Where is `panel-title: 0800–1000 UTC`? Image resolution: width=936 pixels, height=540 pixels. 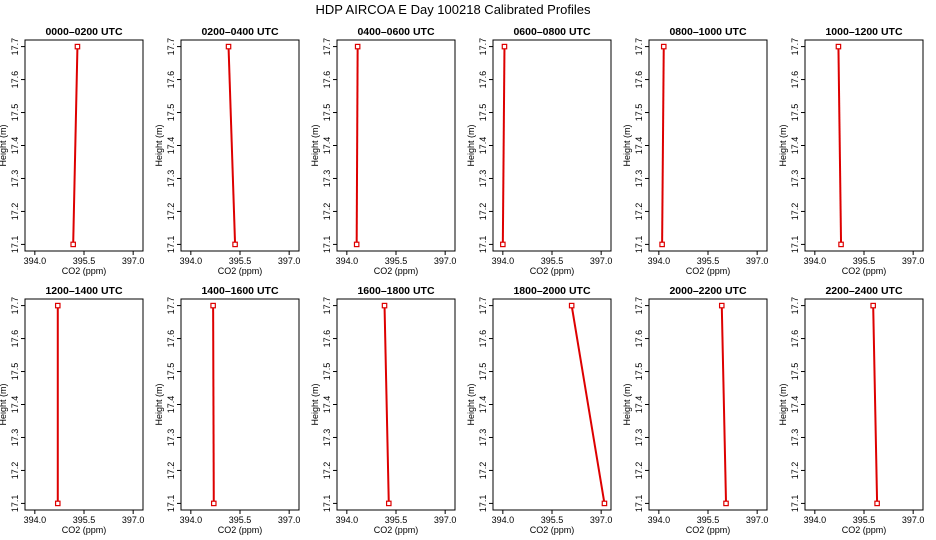
panel-title: 0800–1000 UTC is located at coordinates (707, 32).